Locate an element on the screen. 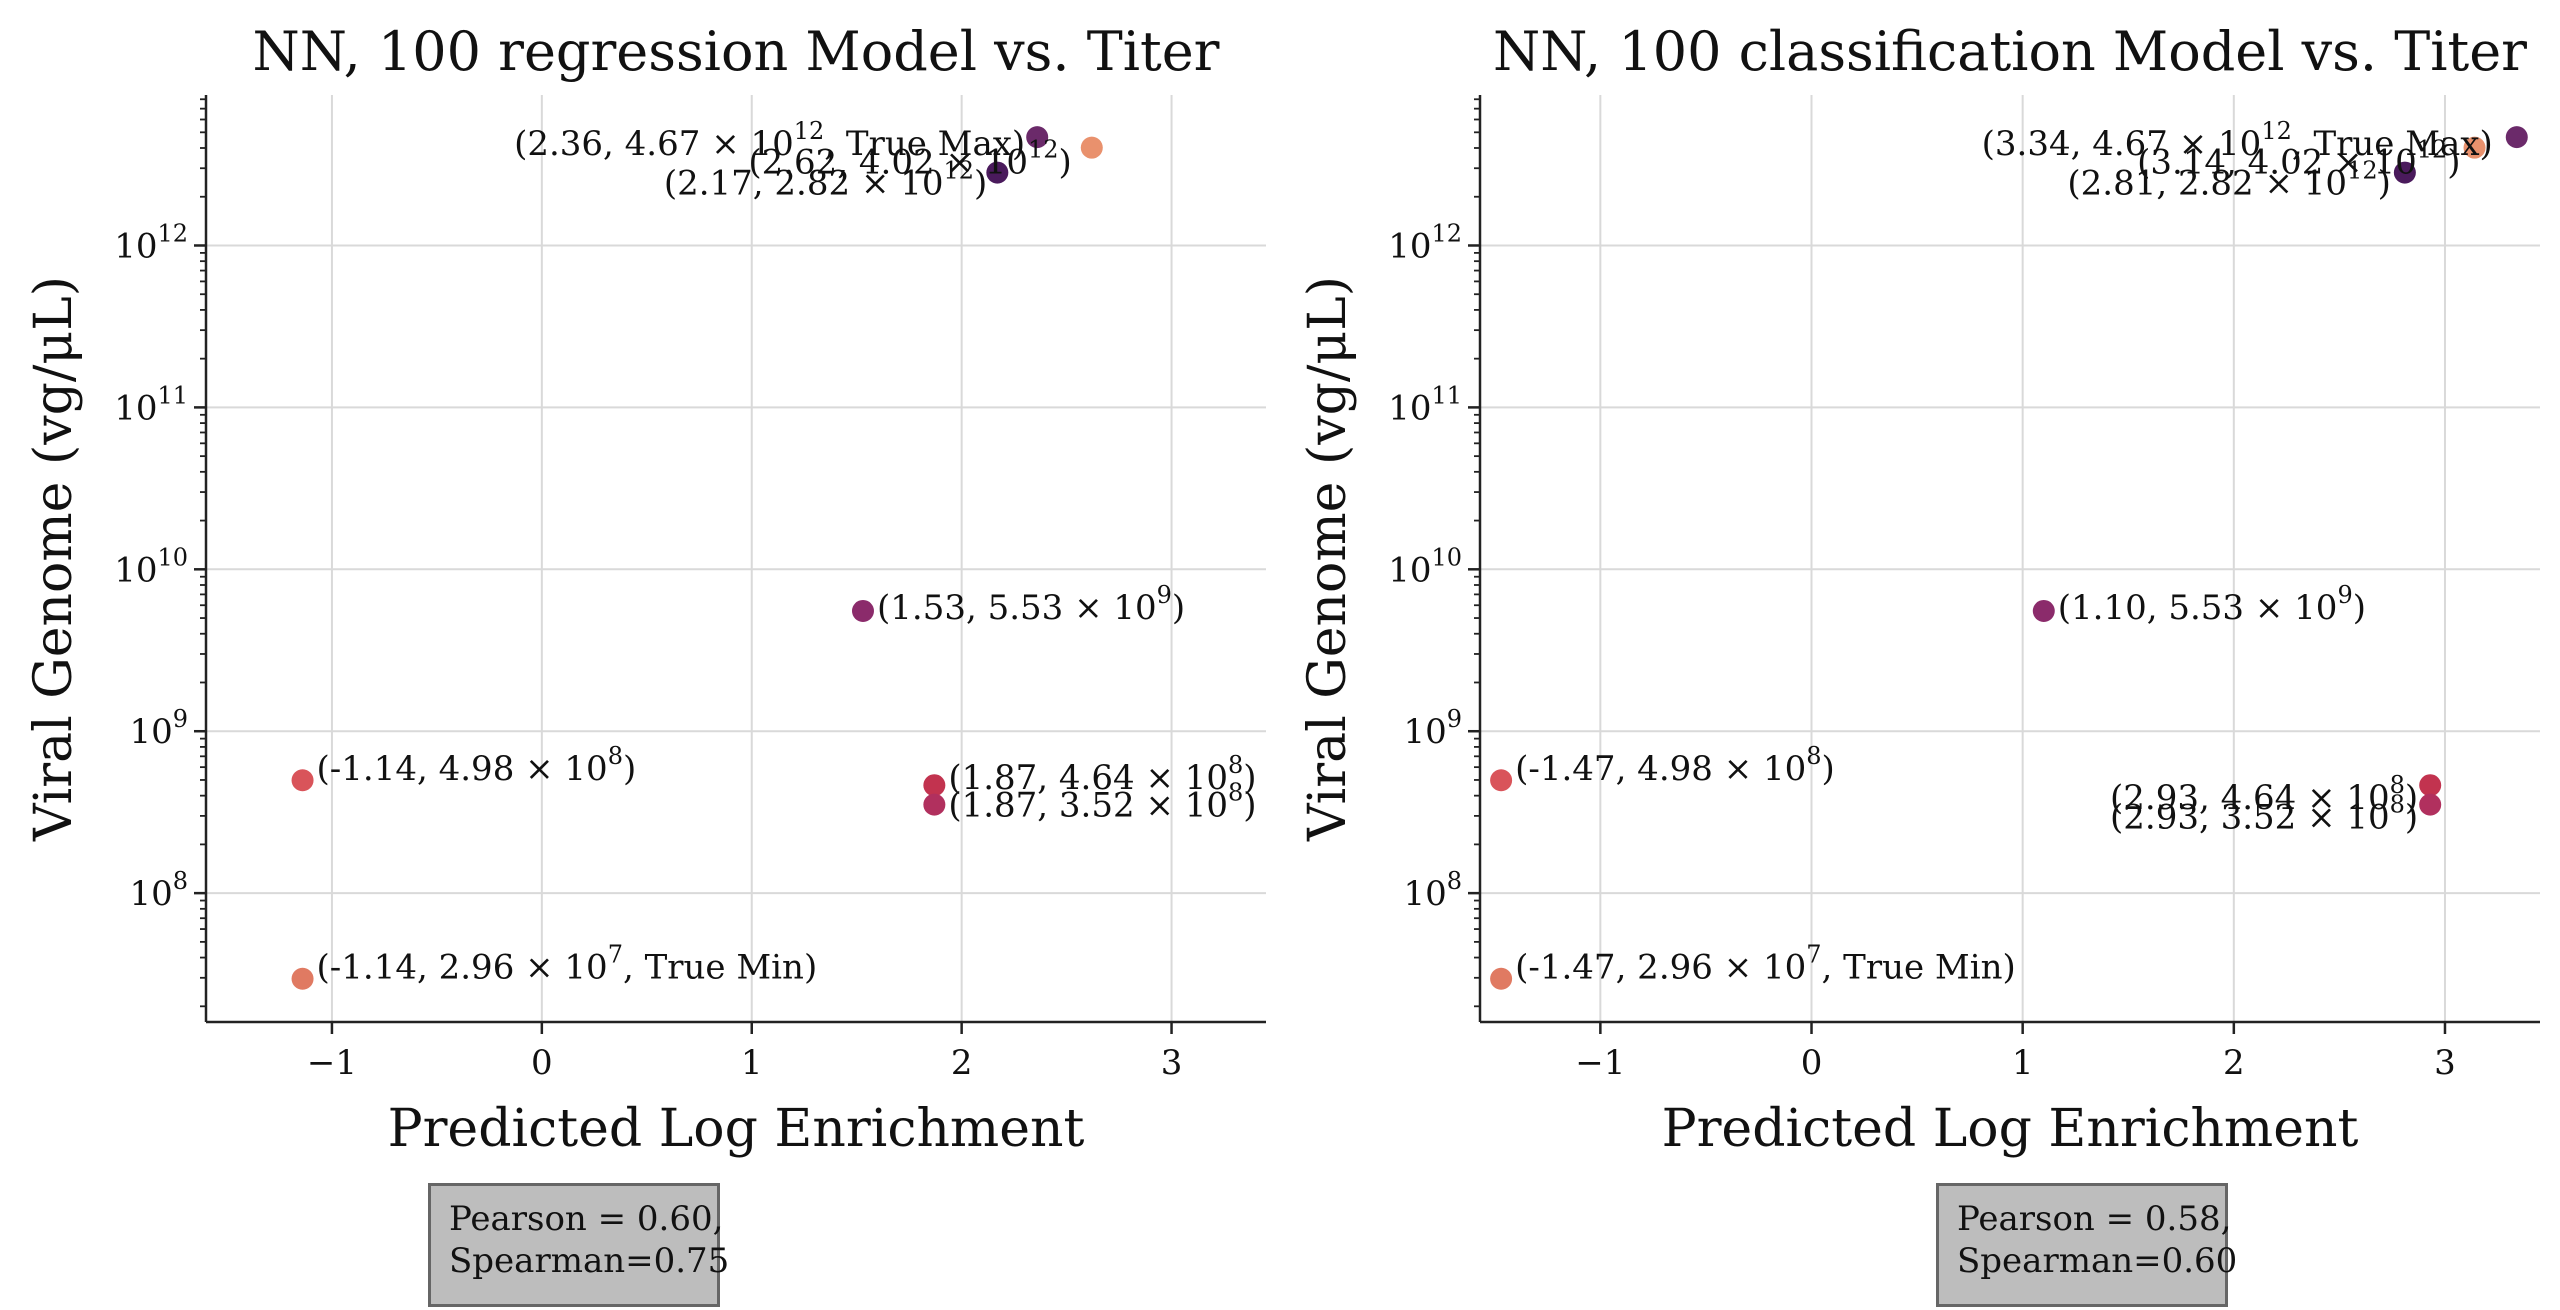 This screenshot has height=1310, width=2560. pearson-stat: Pearson = 0.58, is located at coordinates (2094, 1219).